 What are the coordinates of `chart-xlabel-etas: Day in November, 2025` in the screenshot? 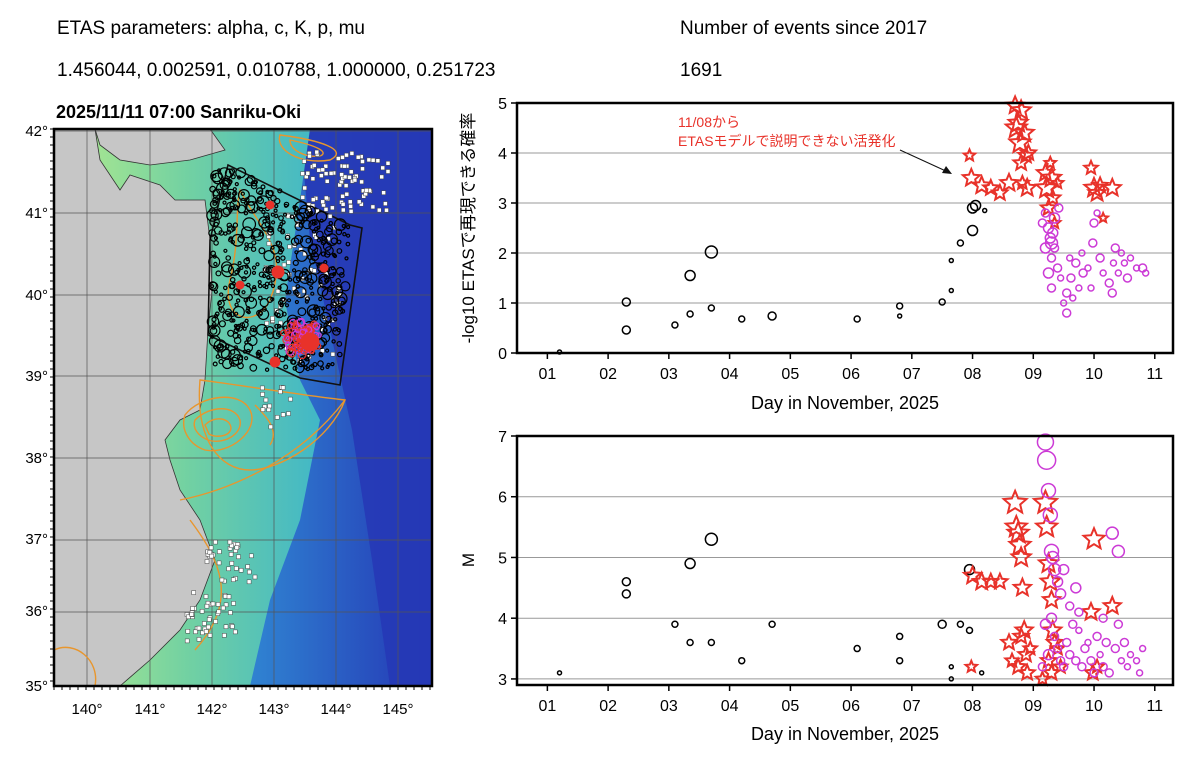 It's located at (845, 403).